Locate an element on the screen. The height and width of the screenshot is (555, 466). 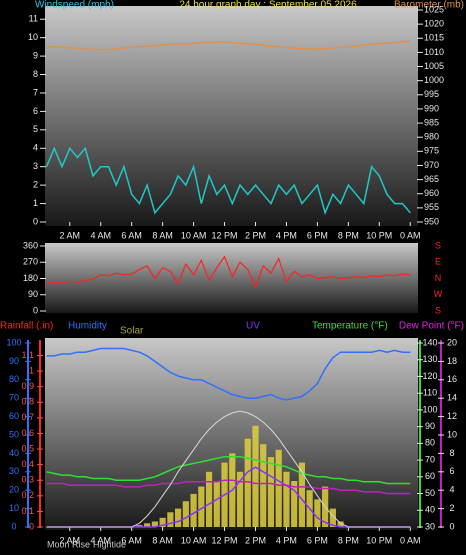
y-tick-label: 0.9 is located at coordinates (27, 386).